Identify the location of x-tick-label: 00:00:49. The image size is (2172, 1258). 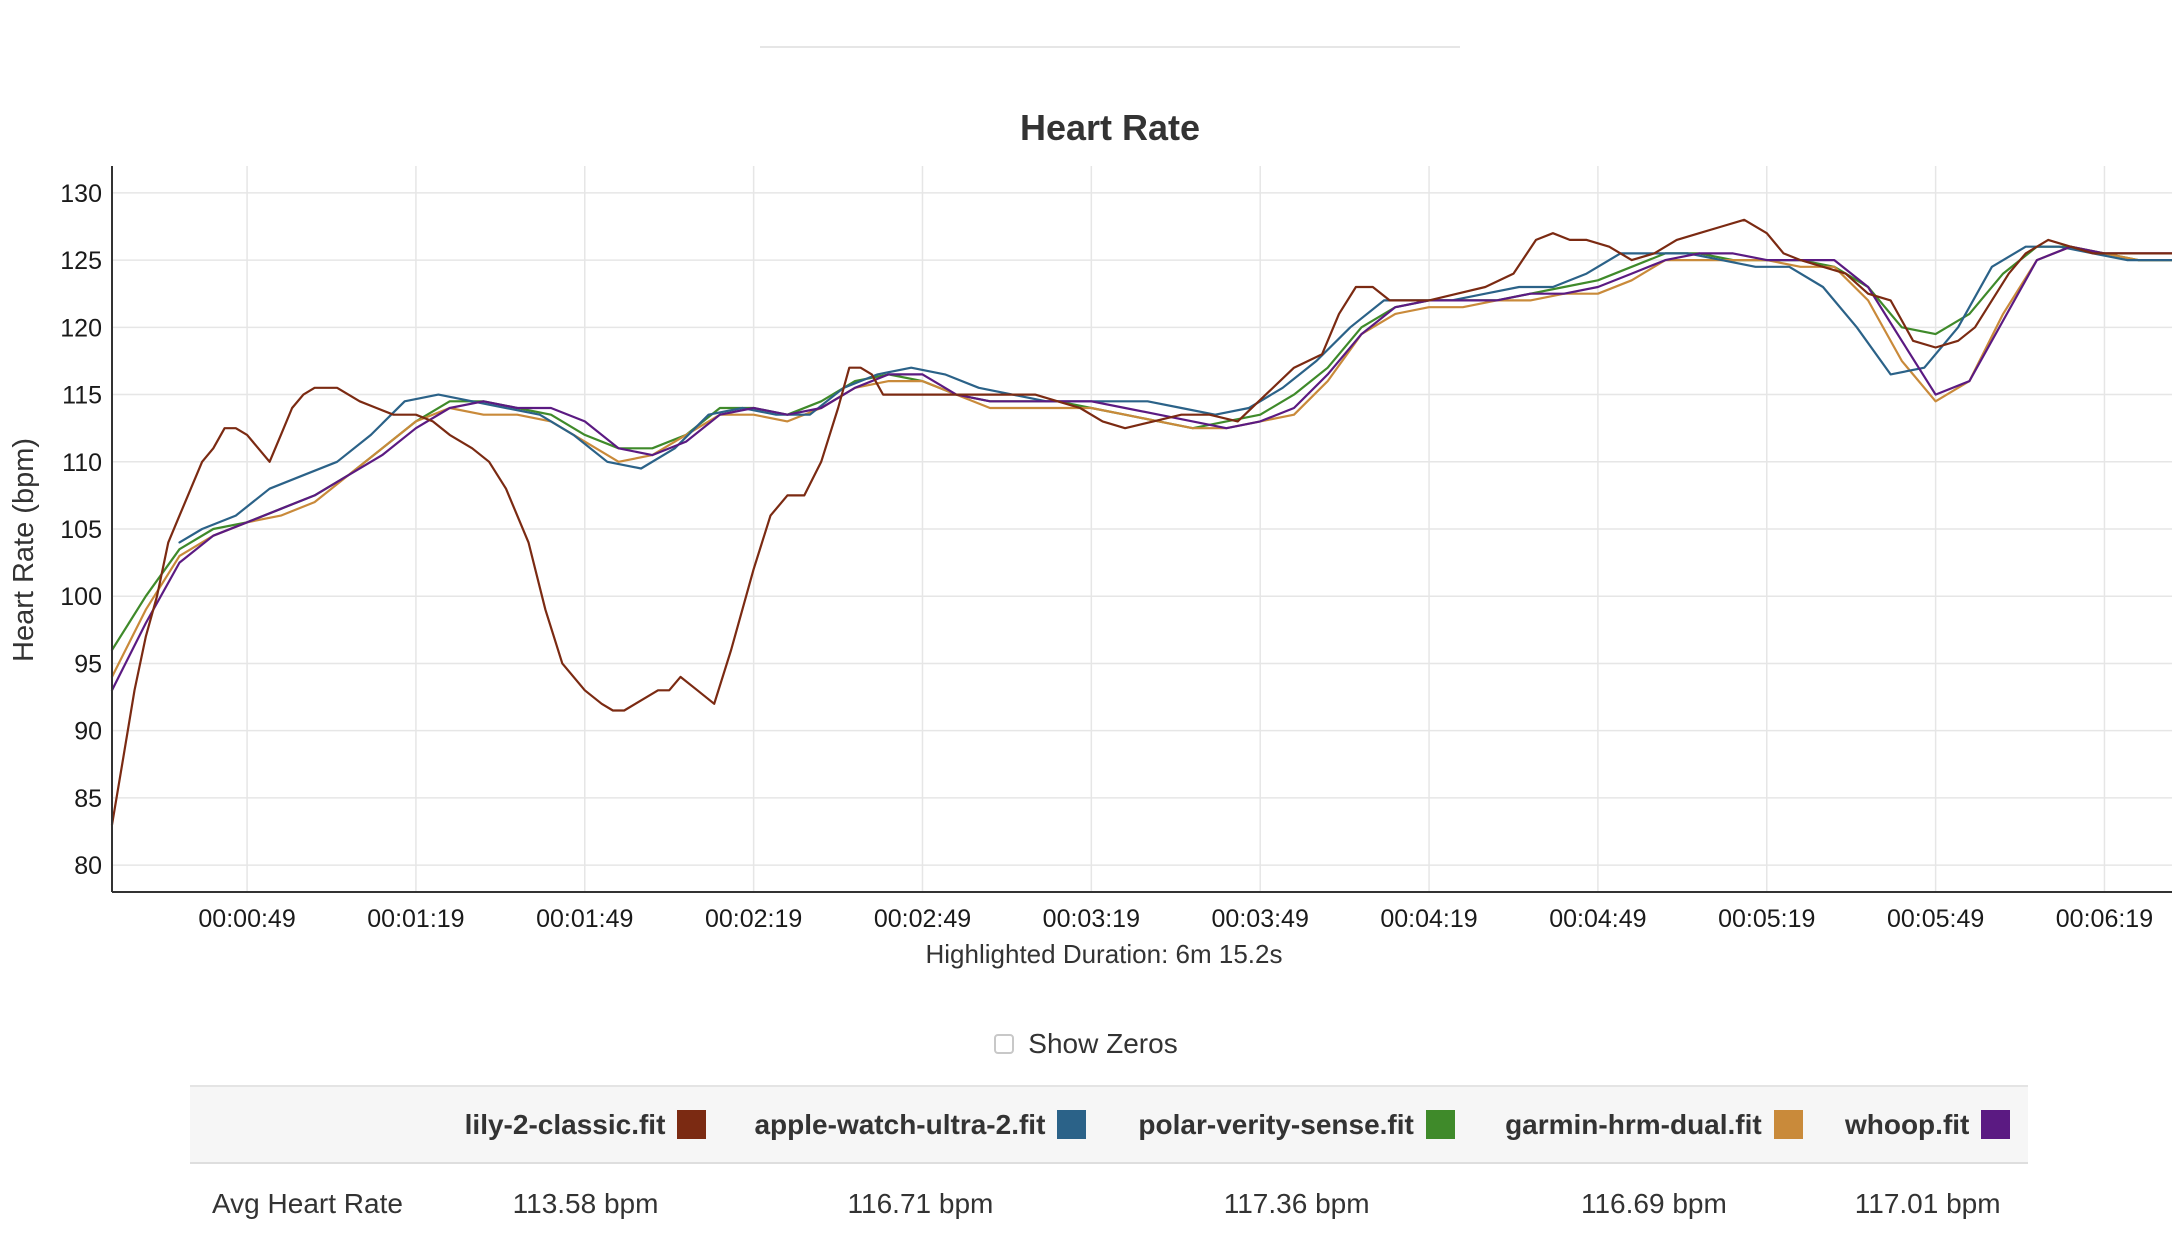
(246, 919).